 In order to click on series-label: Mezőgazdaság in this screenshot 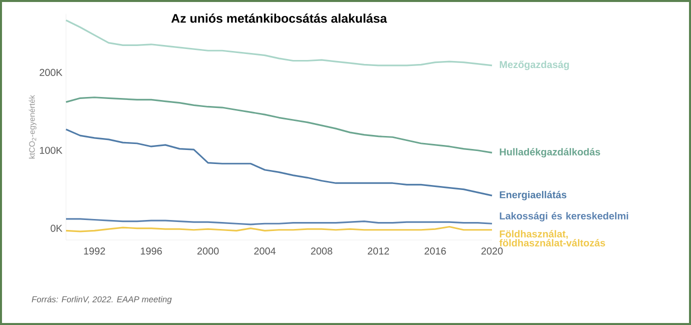, I will do `click(534, 65)`.